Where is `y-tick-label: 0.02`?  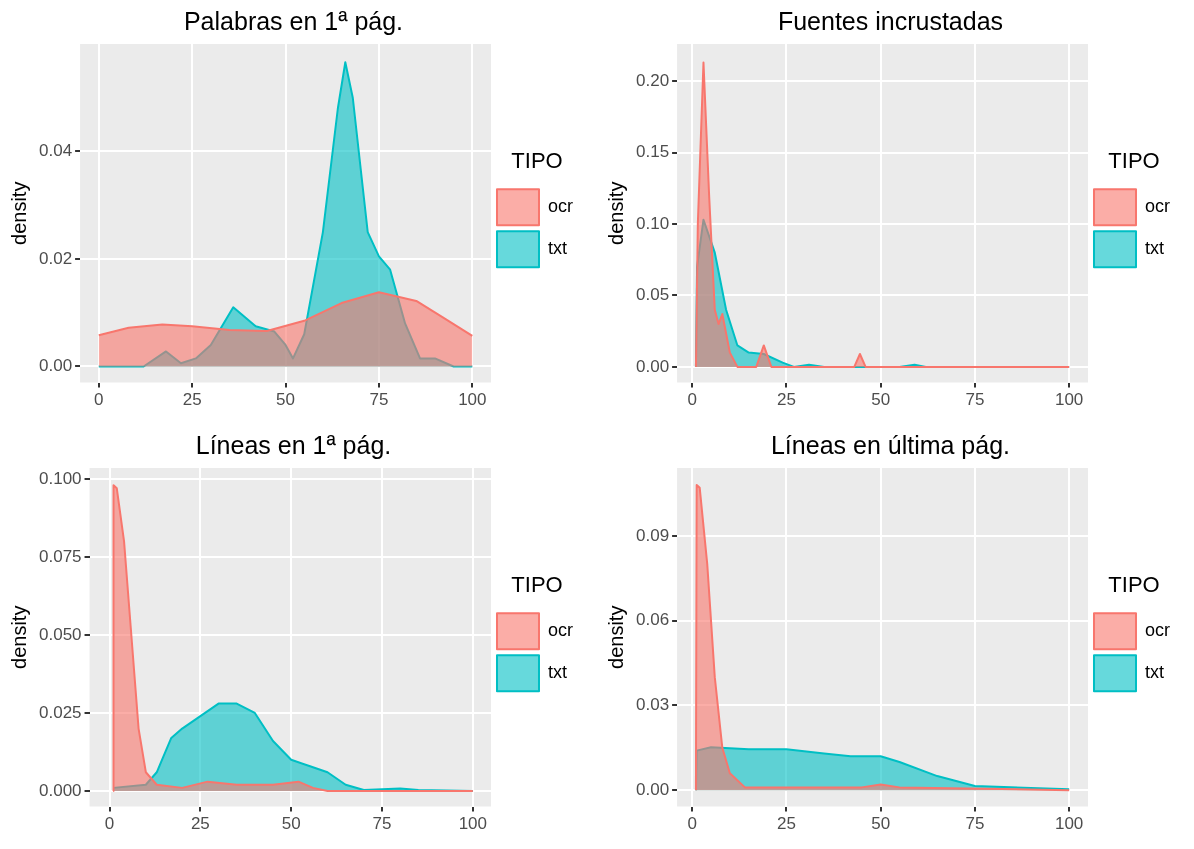 y-tick-label: 0.02 is located at coordinates (55, 258).